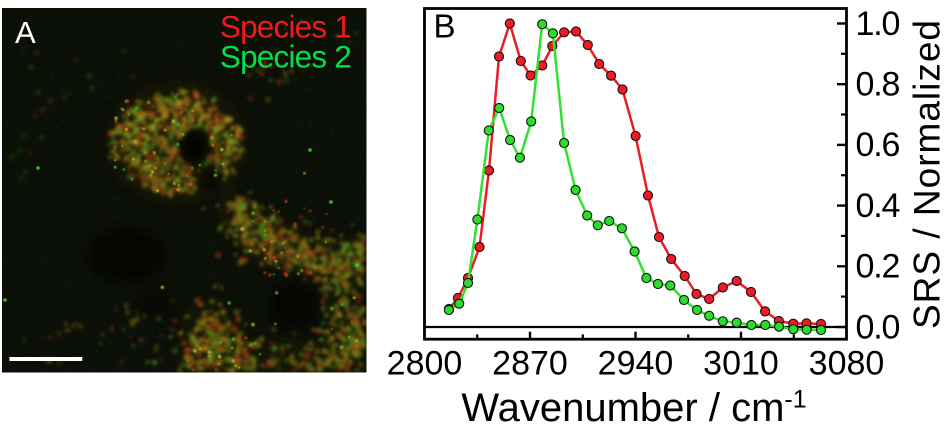 The width and height of the screenshot is (950, 425). I want to click on svg-text: A, so click(25, 32).